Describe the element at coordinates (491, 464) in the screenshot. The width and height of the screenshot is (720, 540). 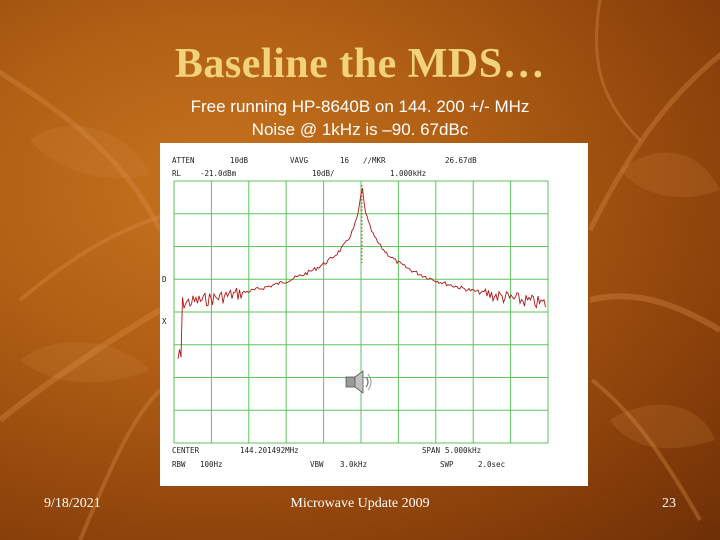
I see `swp-value: 2.0sec` at that location.